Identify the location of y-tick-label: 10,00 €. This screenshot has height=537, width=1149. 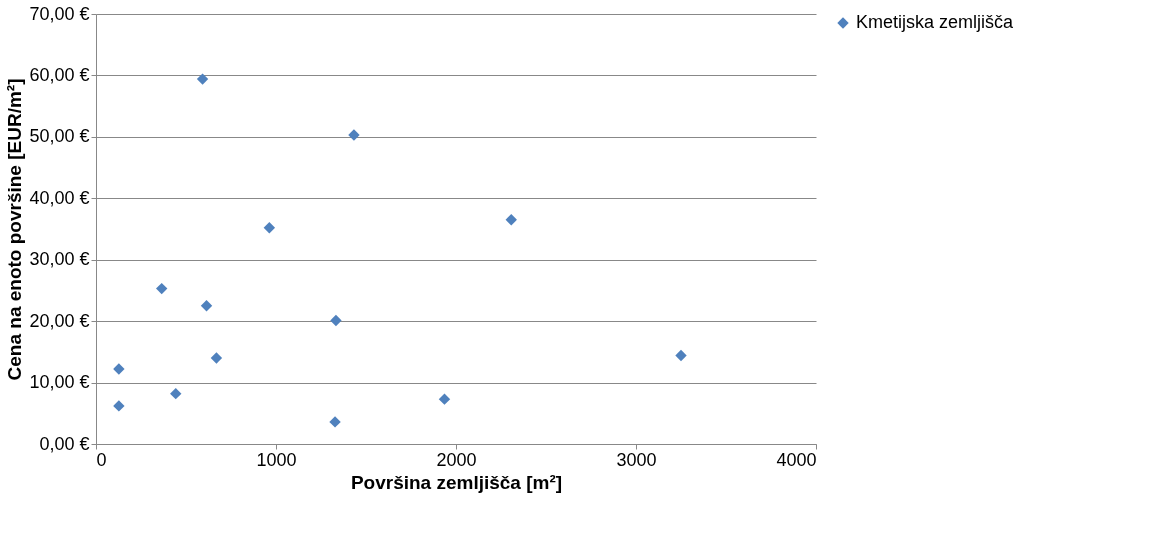
(59, 382).